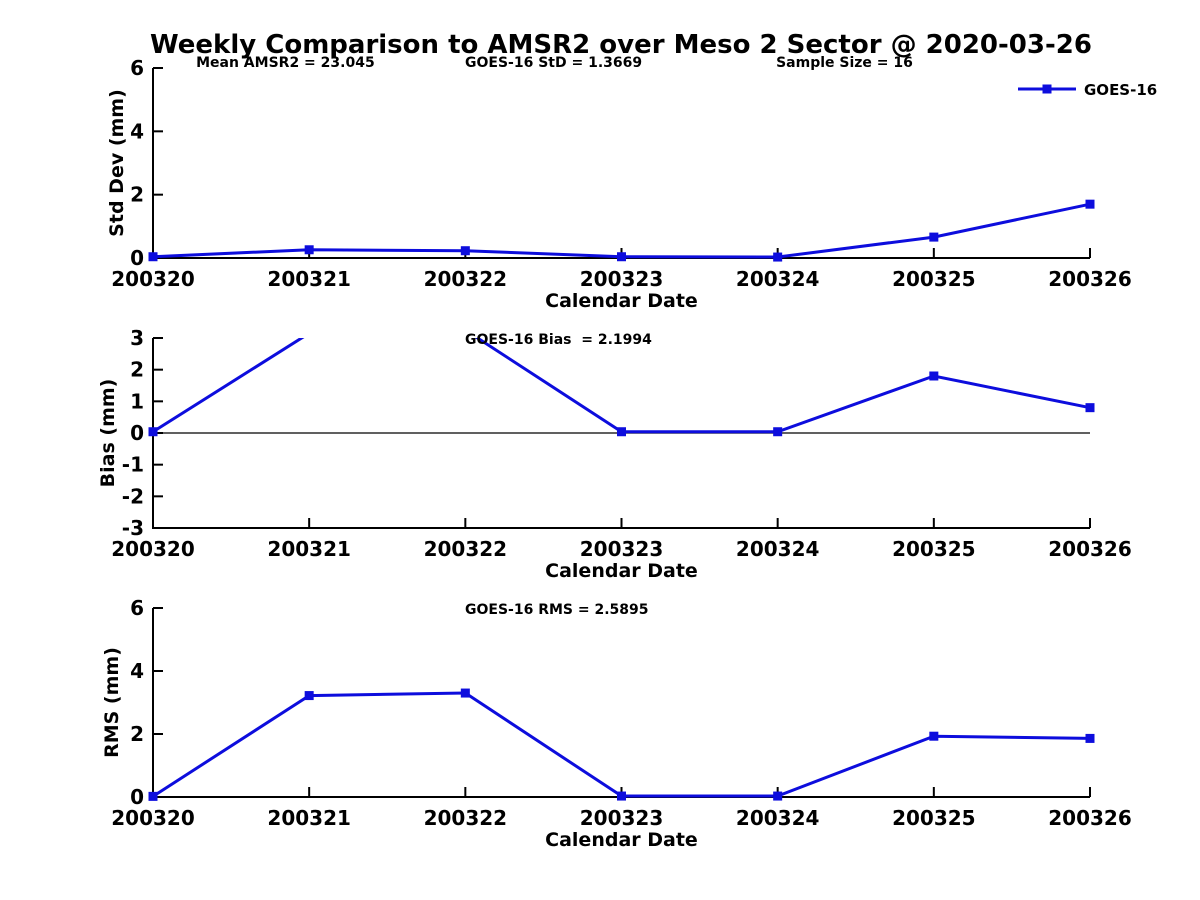 The image size is (1200, 900). What do you see at coordinates (285, 63) in the screenshot?
I see `panel-annotation: Mean AMSR2 = 23.045` at bounding box center [285, 63].